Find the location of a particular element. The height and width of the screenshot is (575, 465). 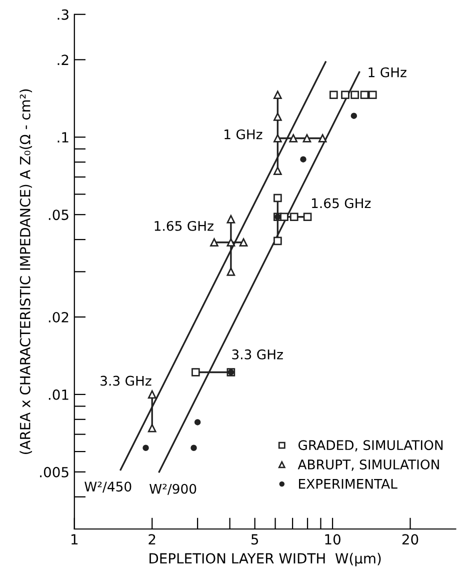

x-tick-label: 20 is located at coordinates (410, 539).